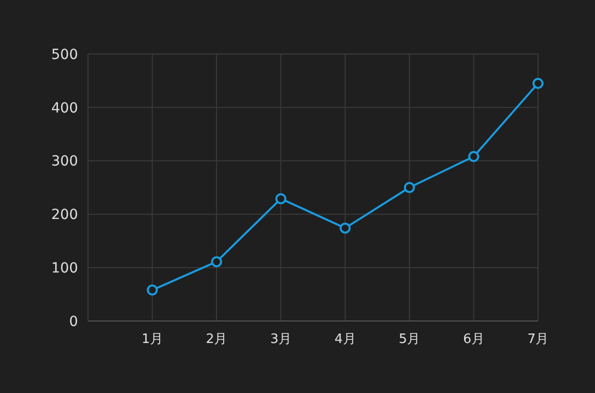 This screenshot has width=595, height=393. I want to click on x-tick-label: 4月, so click(345, 339).